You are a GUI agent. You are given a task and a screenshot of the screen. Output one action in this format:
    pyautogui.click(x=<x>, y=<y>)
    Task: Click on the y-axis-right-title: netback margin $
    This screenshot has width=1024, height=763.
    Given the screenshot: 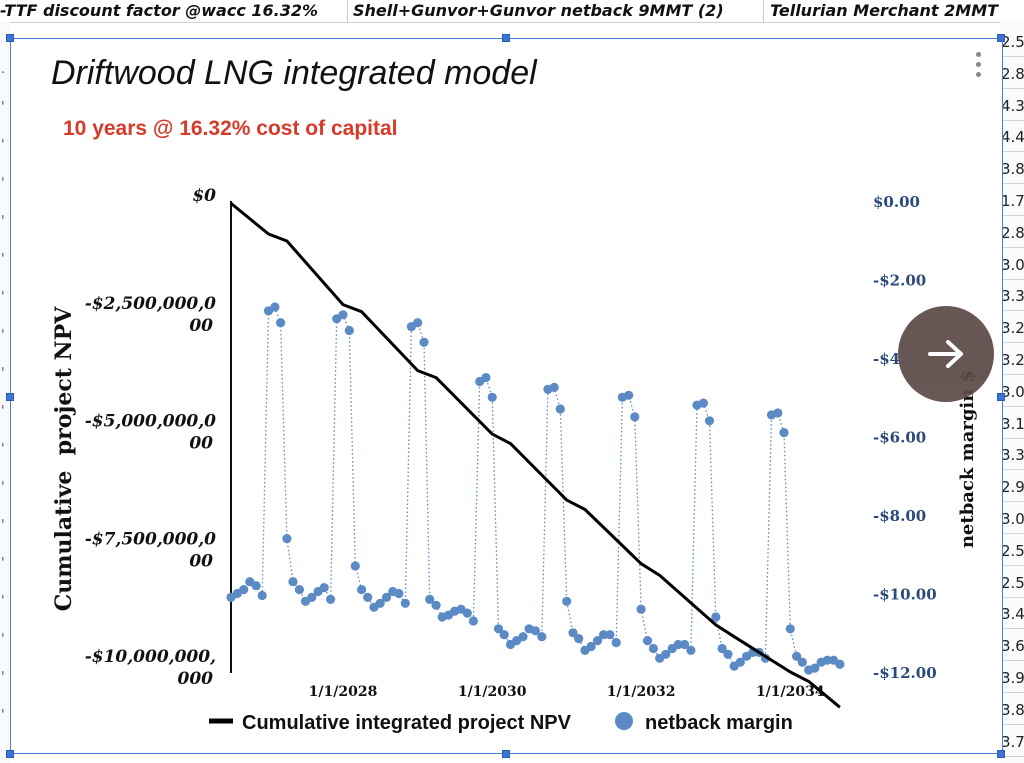 What is the action you would take?
    pyautogui.click(x=967, y=459)
    